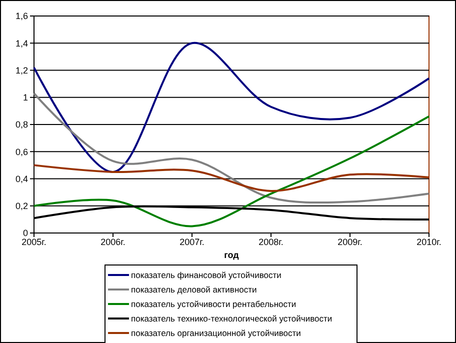 This screenshot has height=343, width=456. I want to click on legend-label: показатель организационной устойчивости, so click(216, 333).